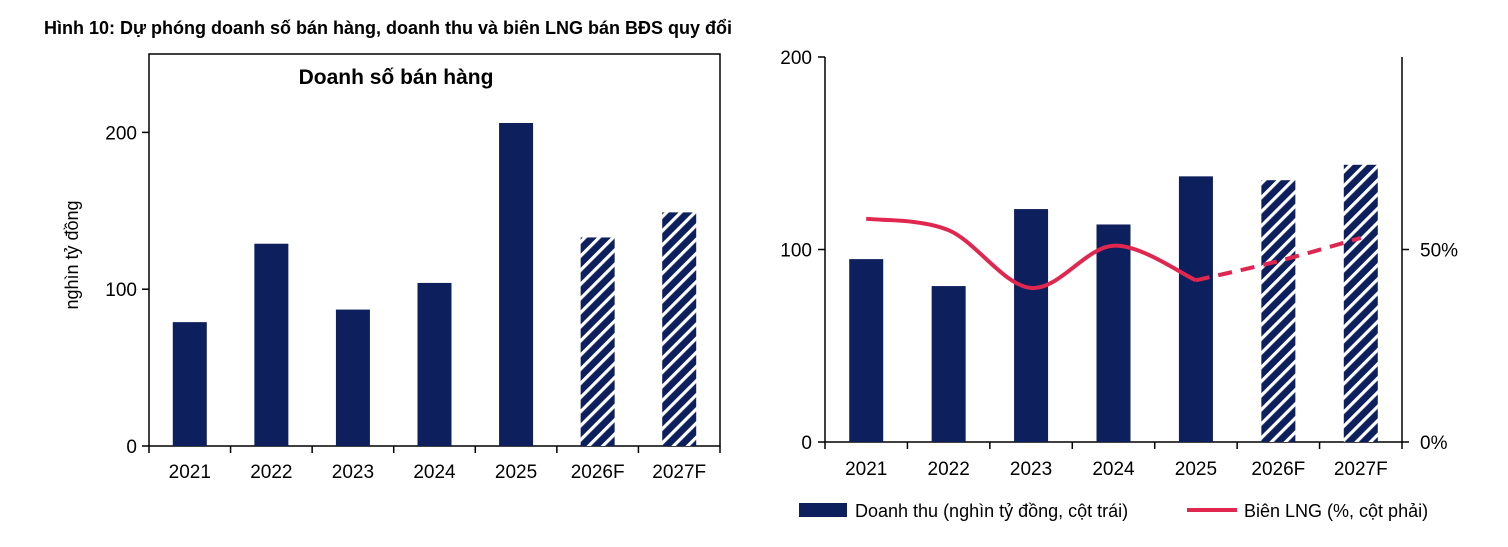  I want to click on left-y-axis-label: nghìn tỷ đồng, so click(72, 254).